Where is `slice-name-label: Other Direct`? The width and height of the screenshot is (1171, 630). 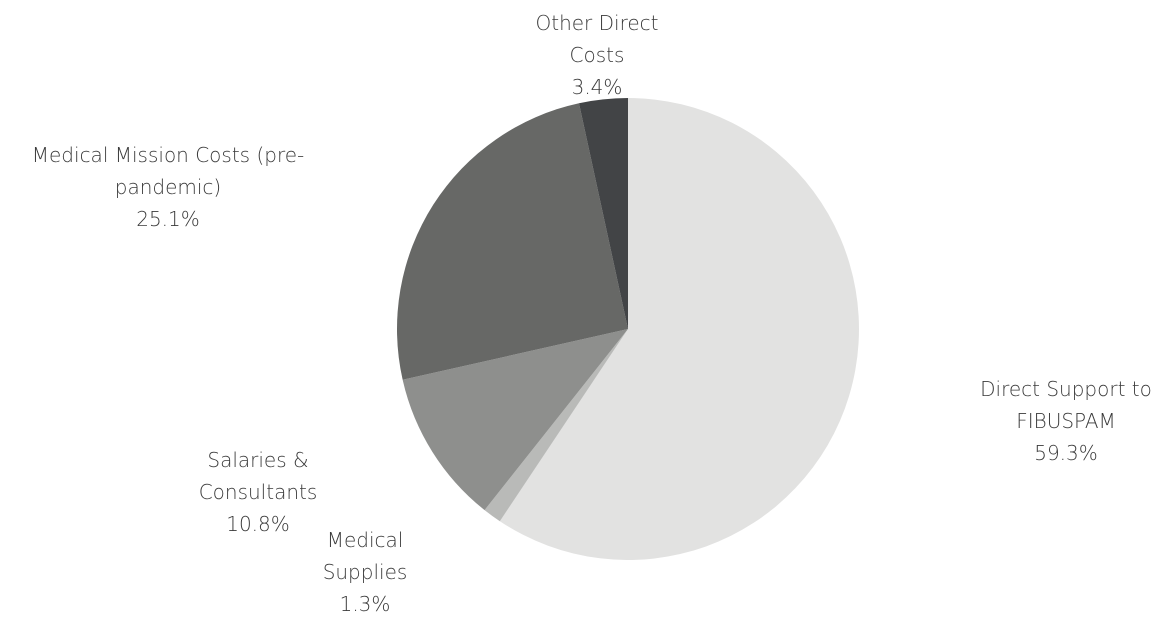 slice-name-label: Other Direct is located at coordinates (596, 23).